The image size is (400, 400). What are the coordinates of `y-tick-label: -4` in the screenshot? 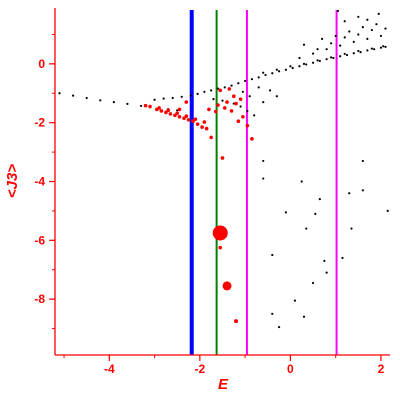 It's located at (39, 182).